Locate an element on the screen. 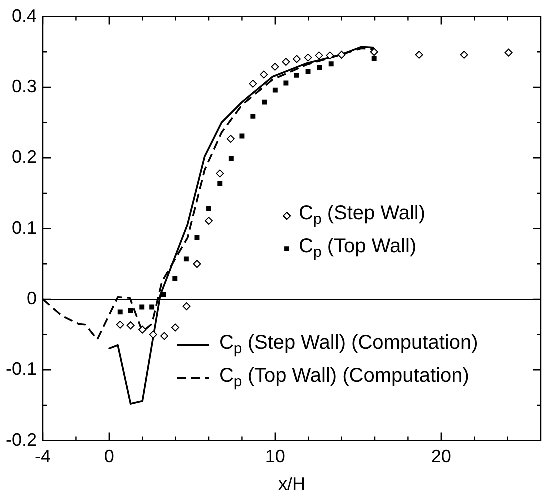  y-tick-label: -0.1 is located at coordinates (22, 369).